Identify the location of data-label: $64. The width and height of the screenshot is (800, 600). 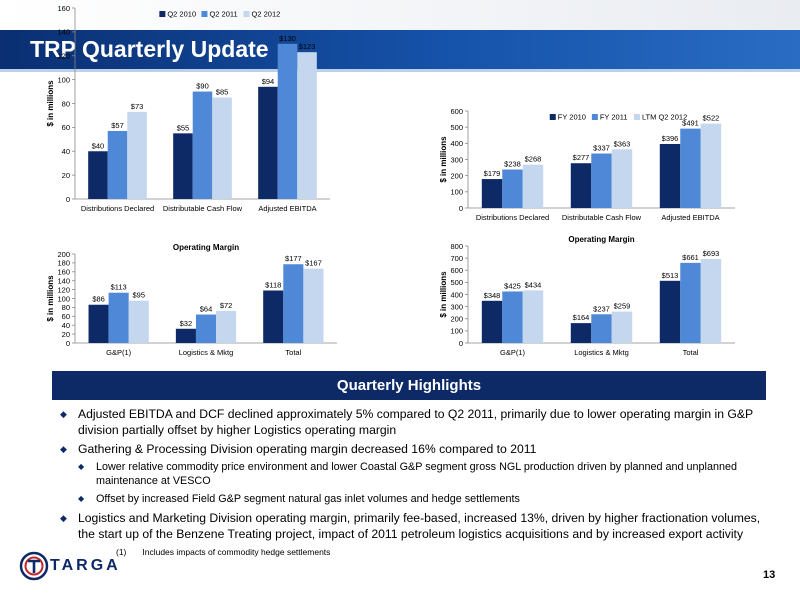
(206, 309).